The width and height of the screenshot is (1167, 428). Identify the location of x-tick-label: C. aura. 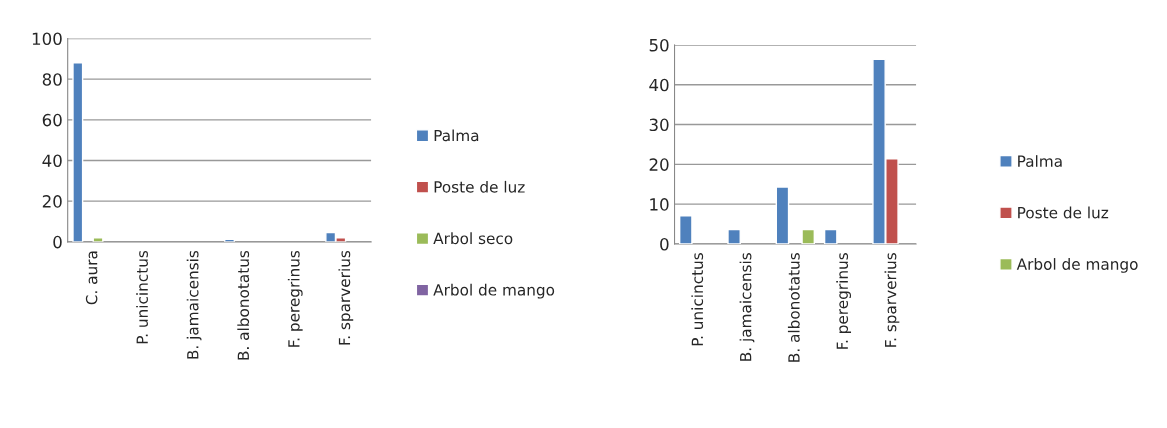
(91, 278).